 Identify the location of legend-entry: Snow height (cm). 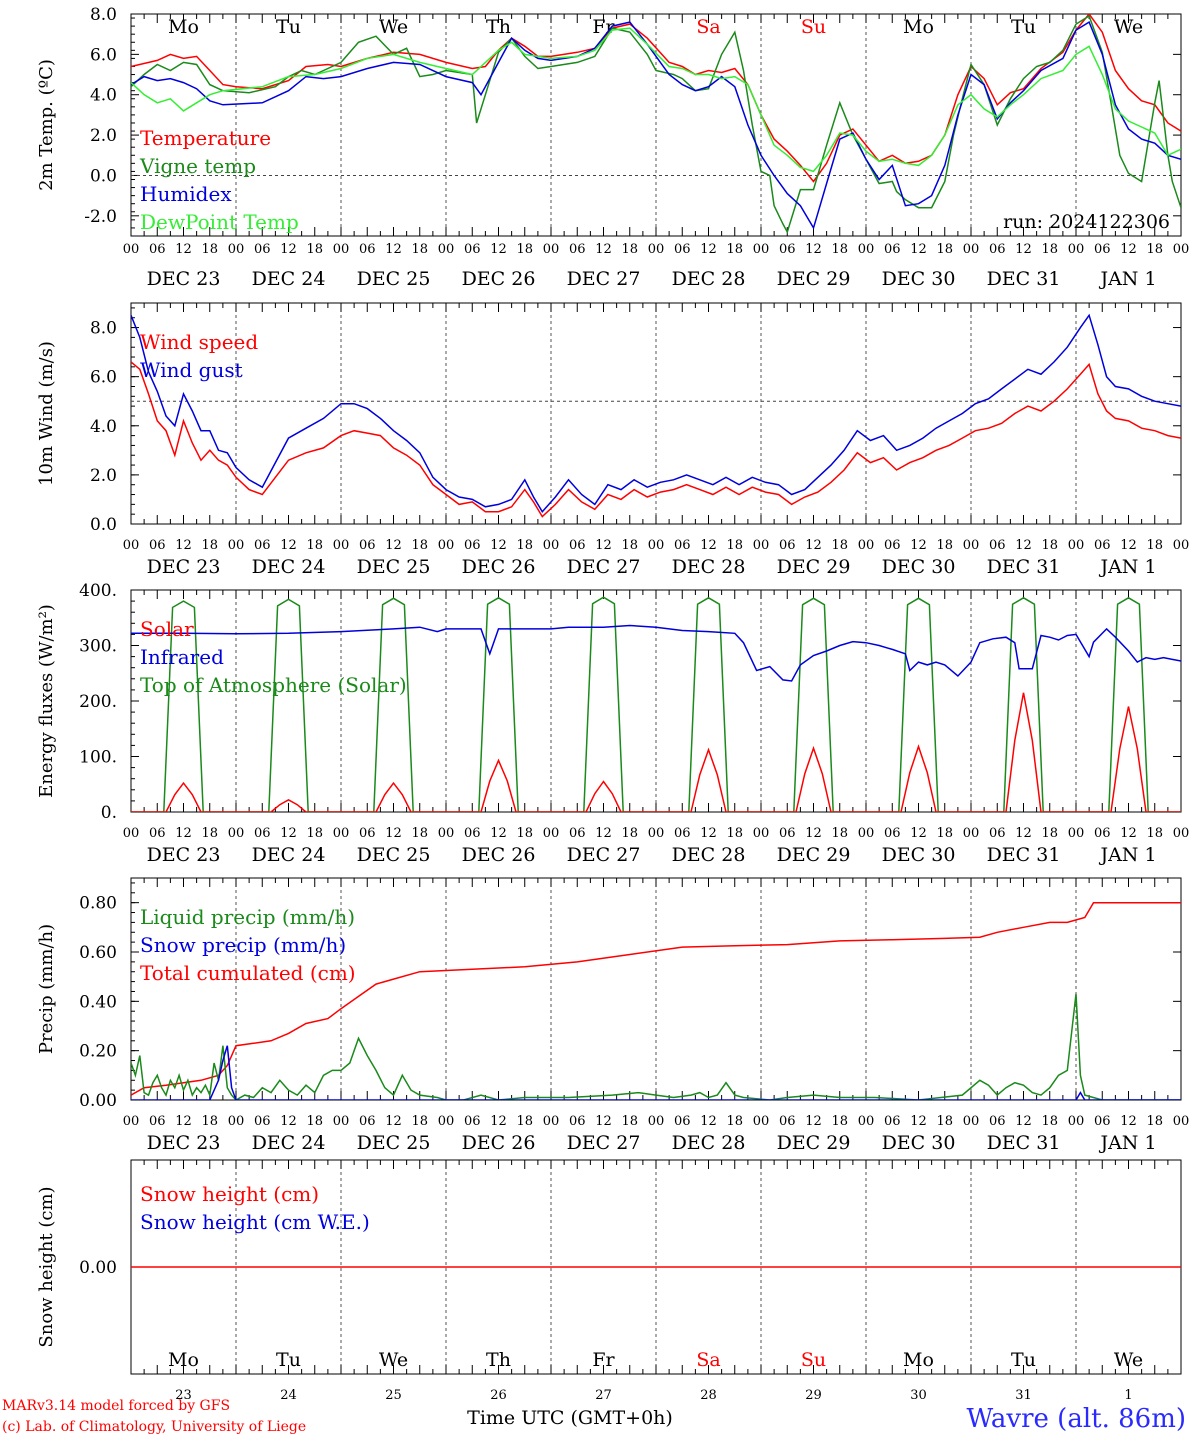
(229, 1194).